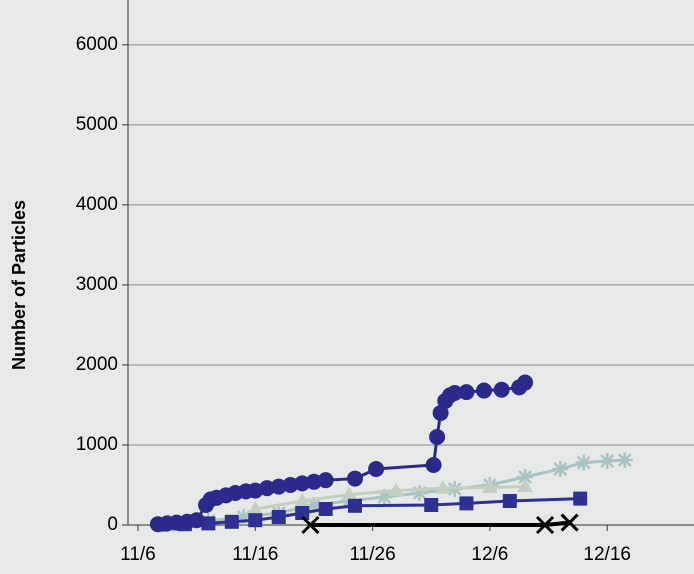 The height and width of the screenshot is (574, 694). Describe the element at coordinates (19, 285) in the screenshot. I see `y-axis-title: Number of Particles` at that location.